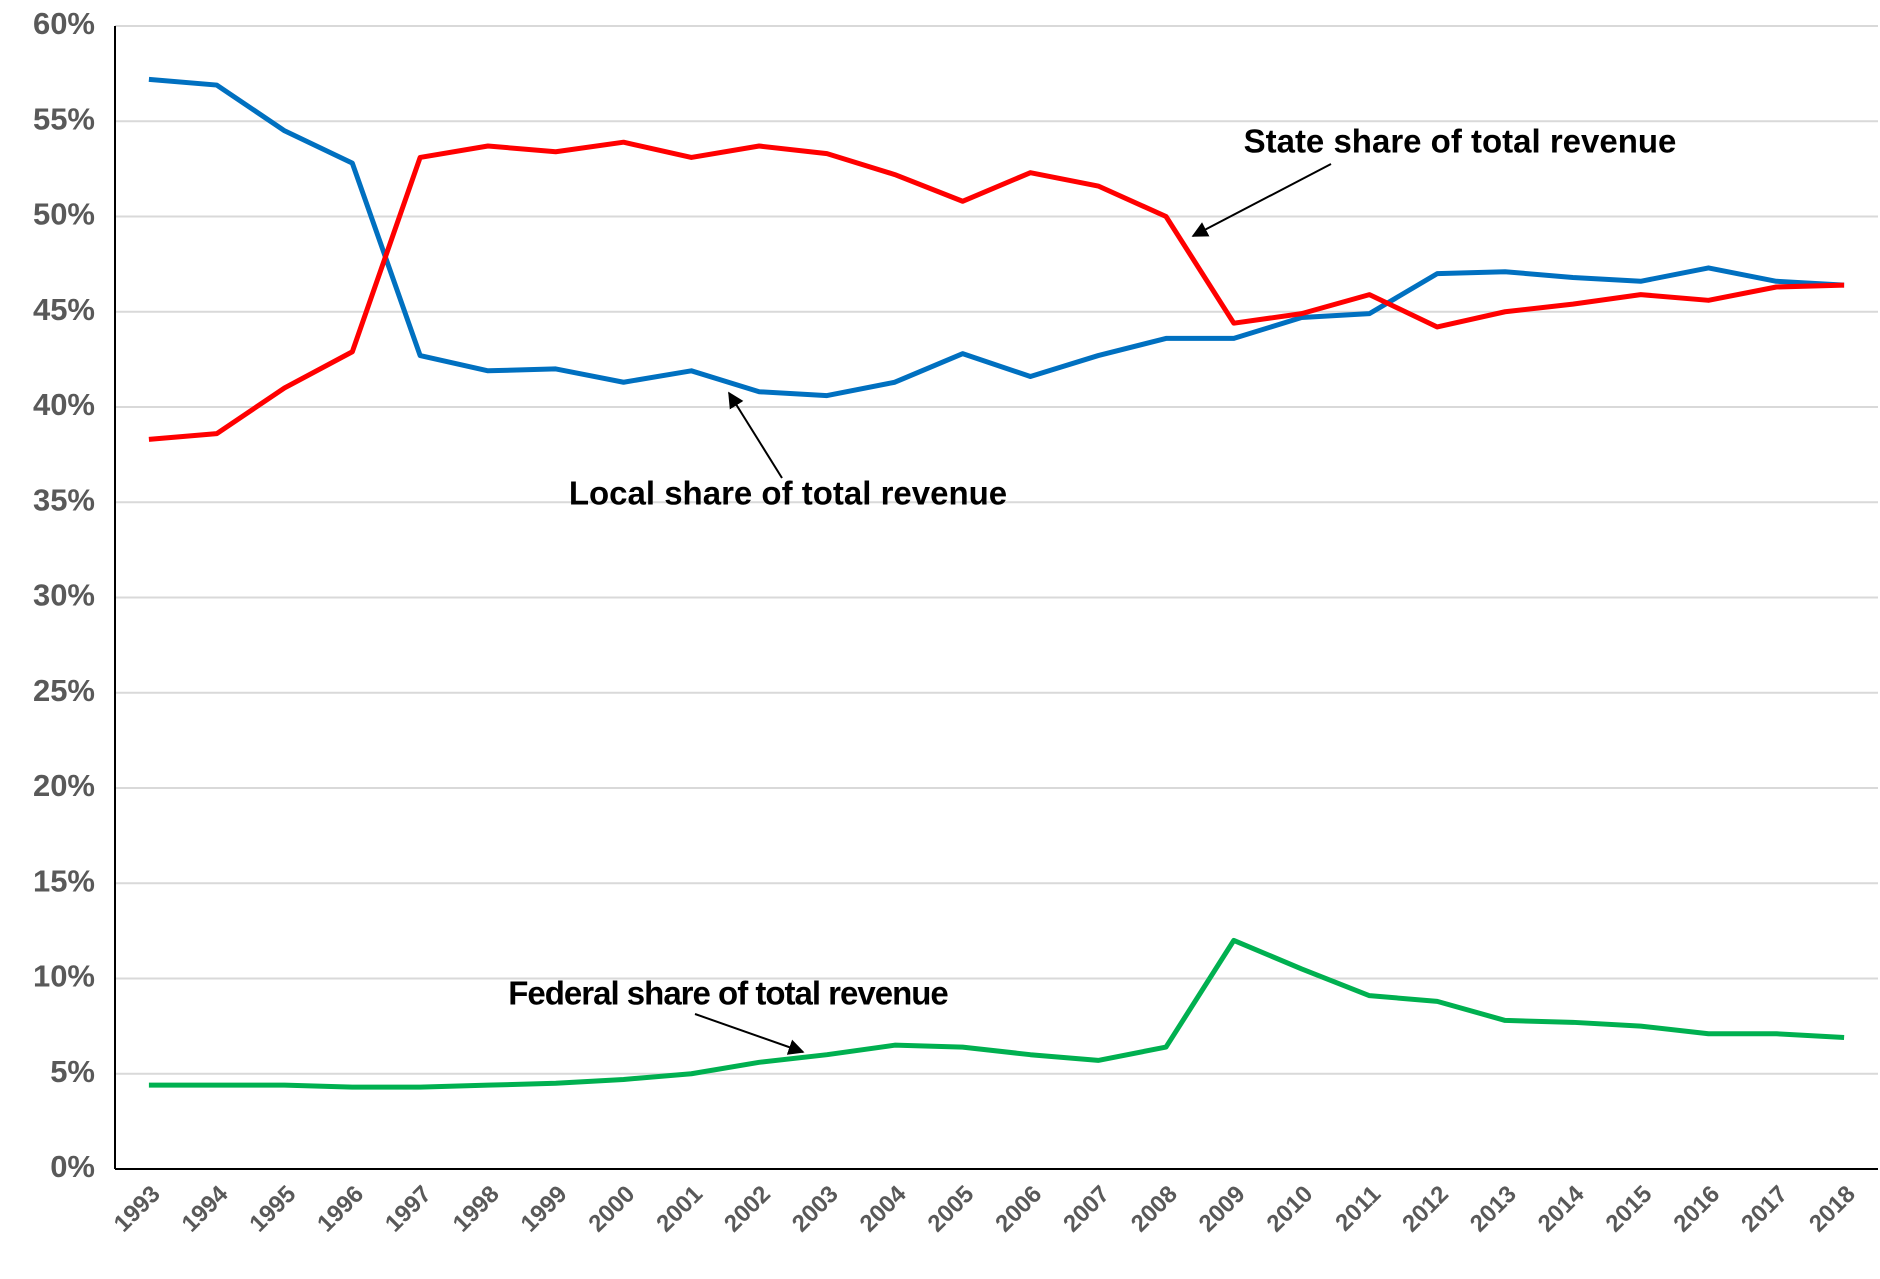  Describe the element at coordinates (1018, 1209) in the screenshot. I see `x-tick-label: 2006` at that location.